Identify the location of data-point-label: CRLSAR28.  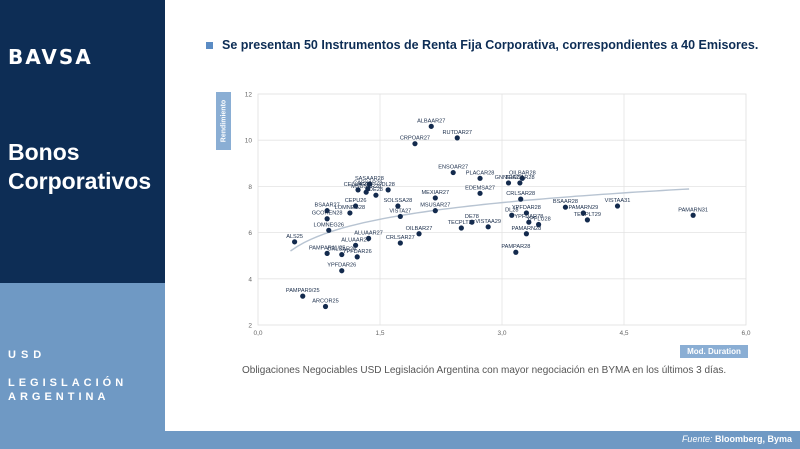
(520, 194).